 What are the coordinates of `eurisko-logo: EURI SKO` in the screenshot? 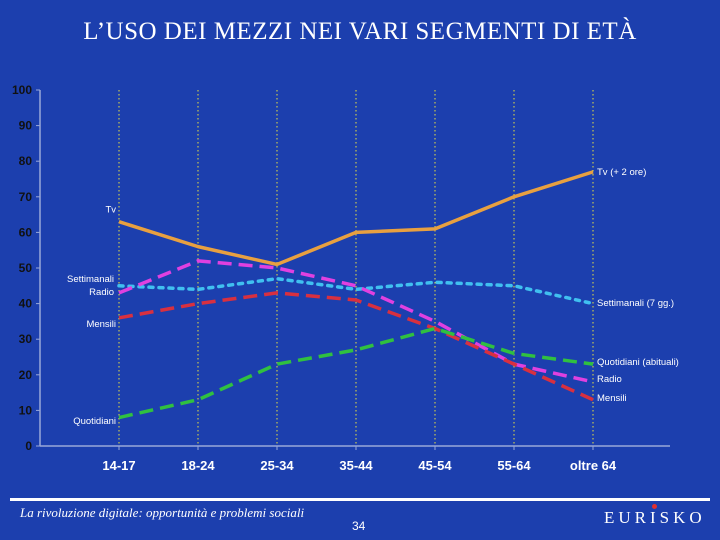 It's located at (655, 516).